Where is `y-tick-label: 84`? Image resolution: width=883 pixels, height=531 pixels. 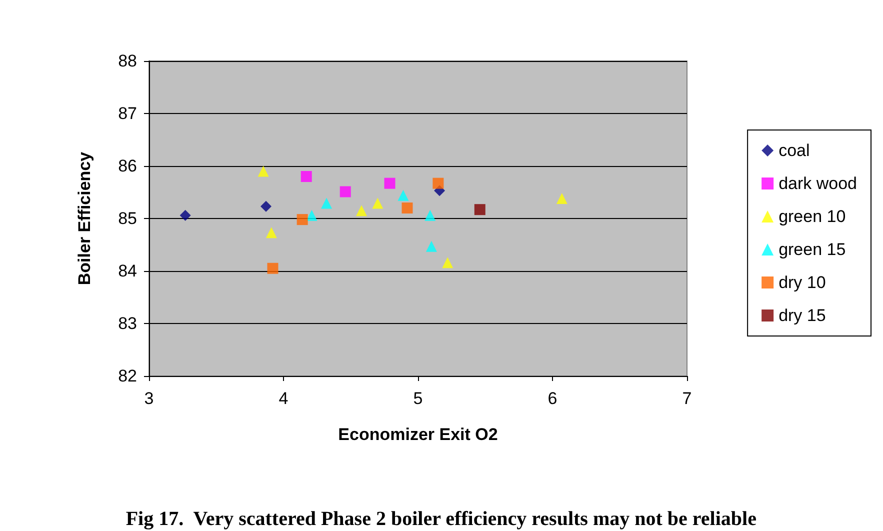
y-tick-label: 84 is located at coordinates (127, 271).